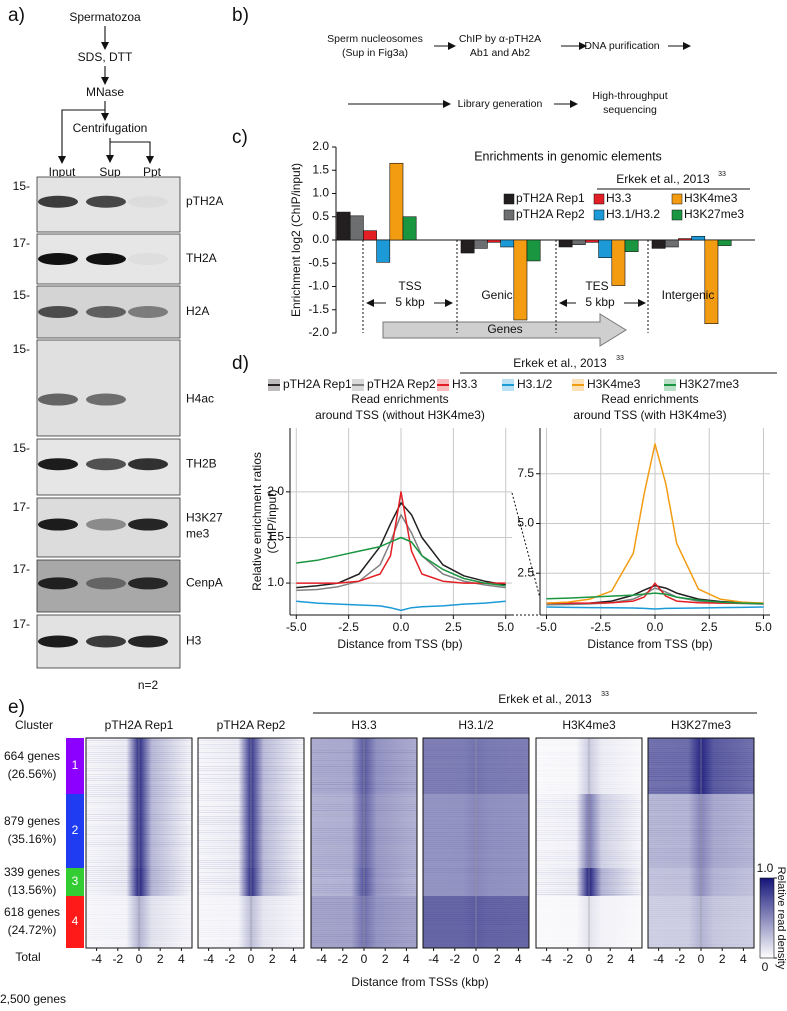  Describe the element at coordinates (546, 627) in the screenshot. I see `x-tick-label: -5.0` at that location.